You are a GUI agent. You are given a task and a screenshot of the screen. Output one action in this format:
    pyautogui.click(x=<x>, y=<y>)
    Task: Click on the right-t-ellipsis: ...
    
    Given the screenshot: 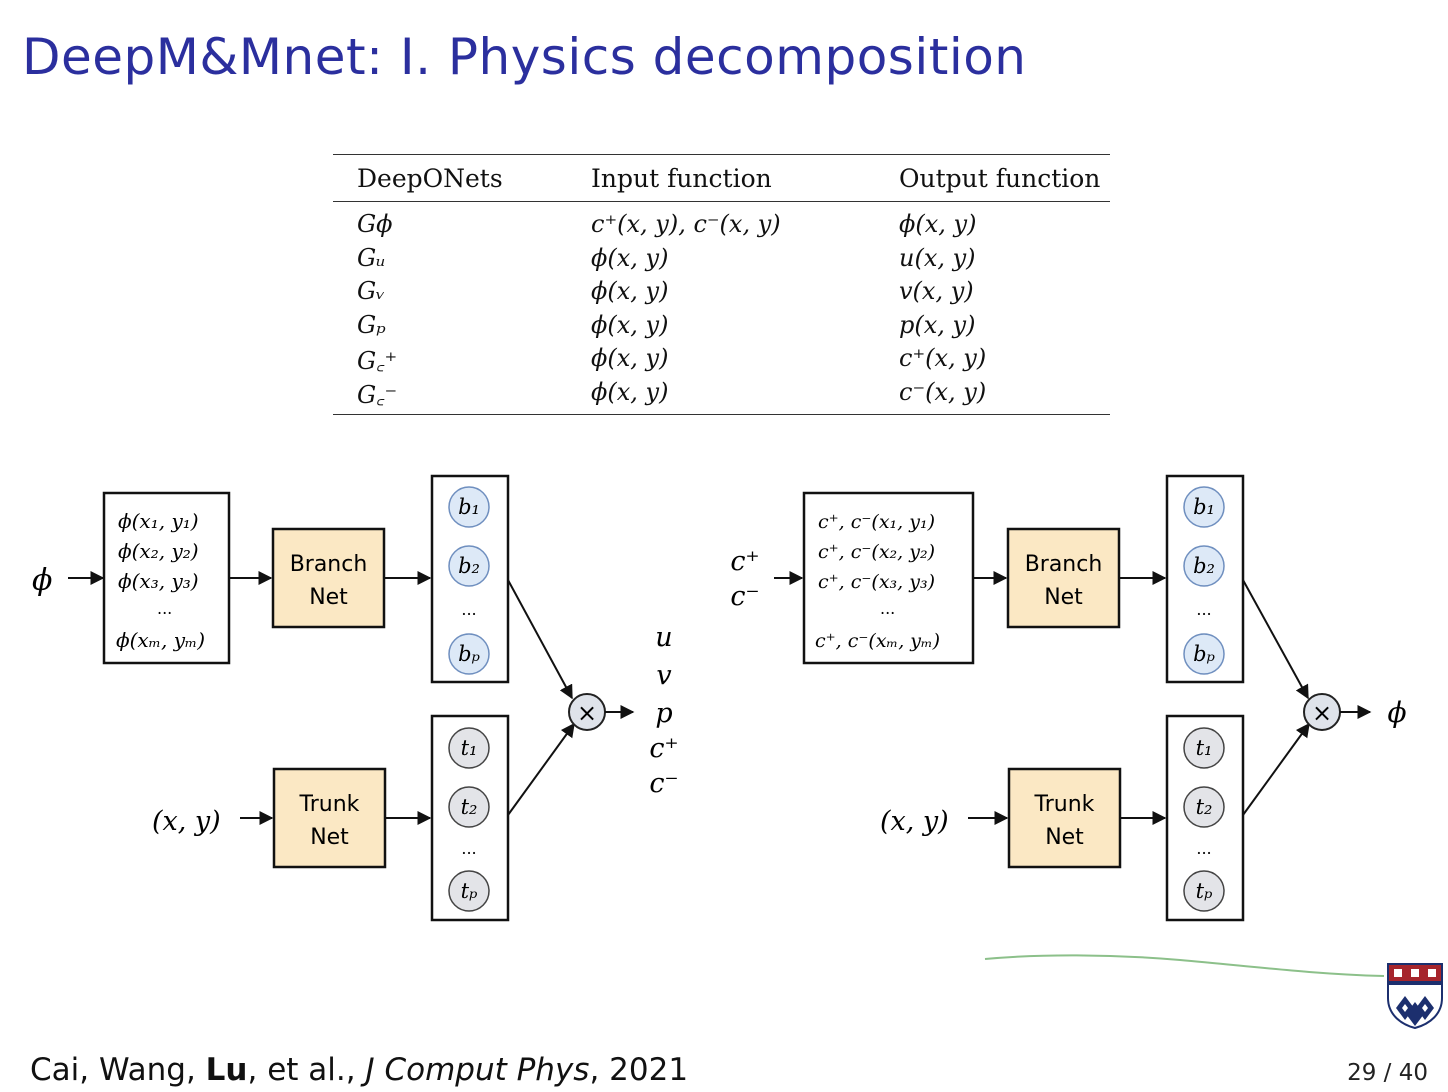 What is the action you would take?
    pyautogui.click(x=1203, y=848)
    